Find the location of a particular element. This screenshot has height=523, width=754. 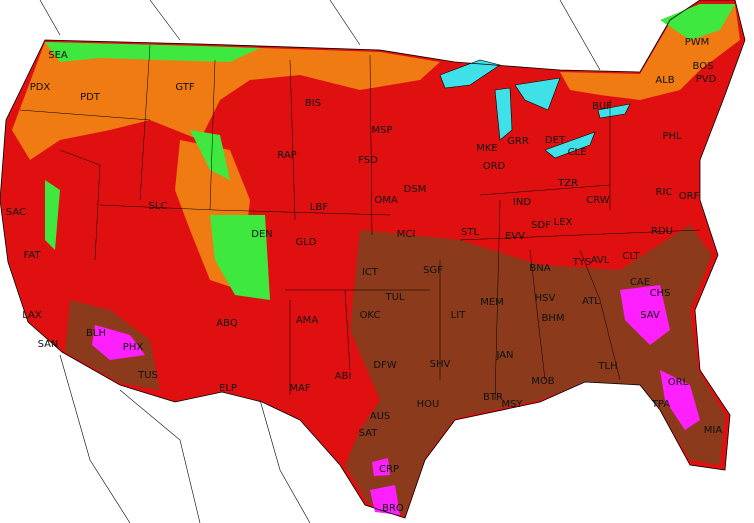

station-label: GTF is located at coordinates (185, 87).